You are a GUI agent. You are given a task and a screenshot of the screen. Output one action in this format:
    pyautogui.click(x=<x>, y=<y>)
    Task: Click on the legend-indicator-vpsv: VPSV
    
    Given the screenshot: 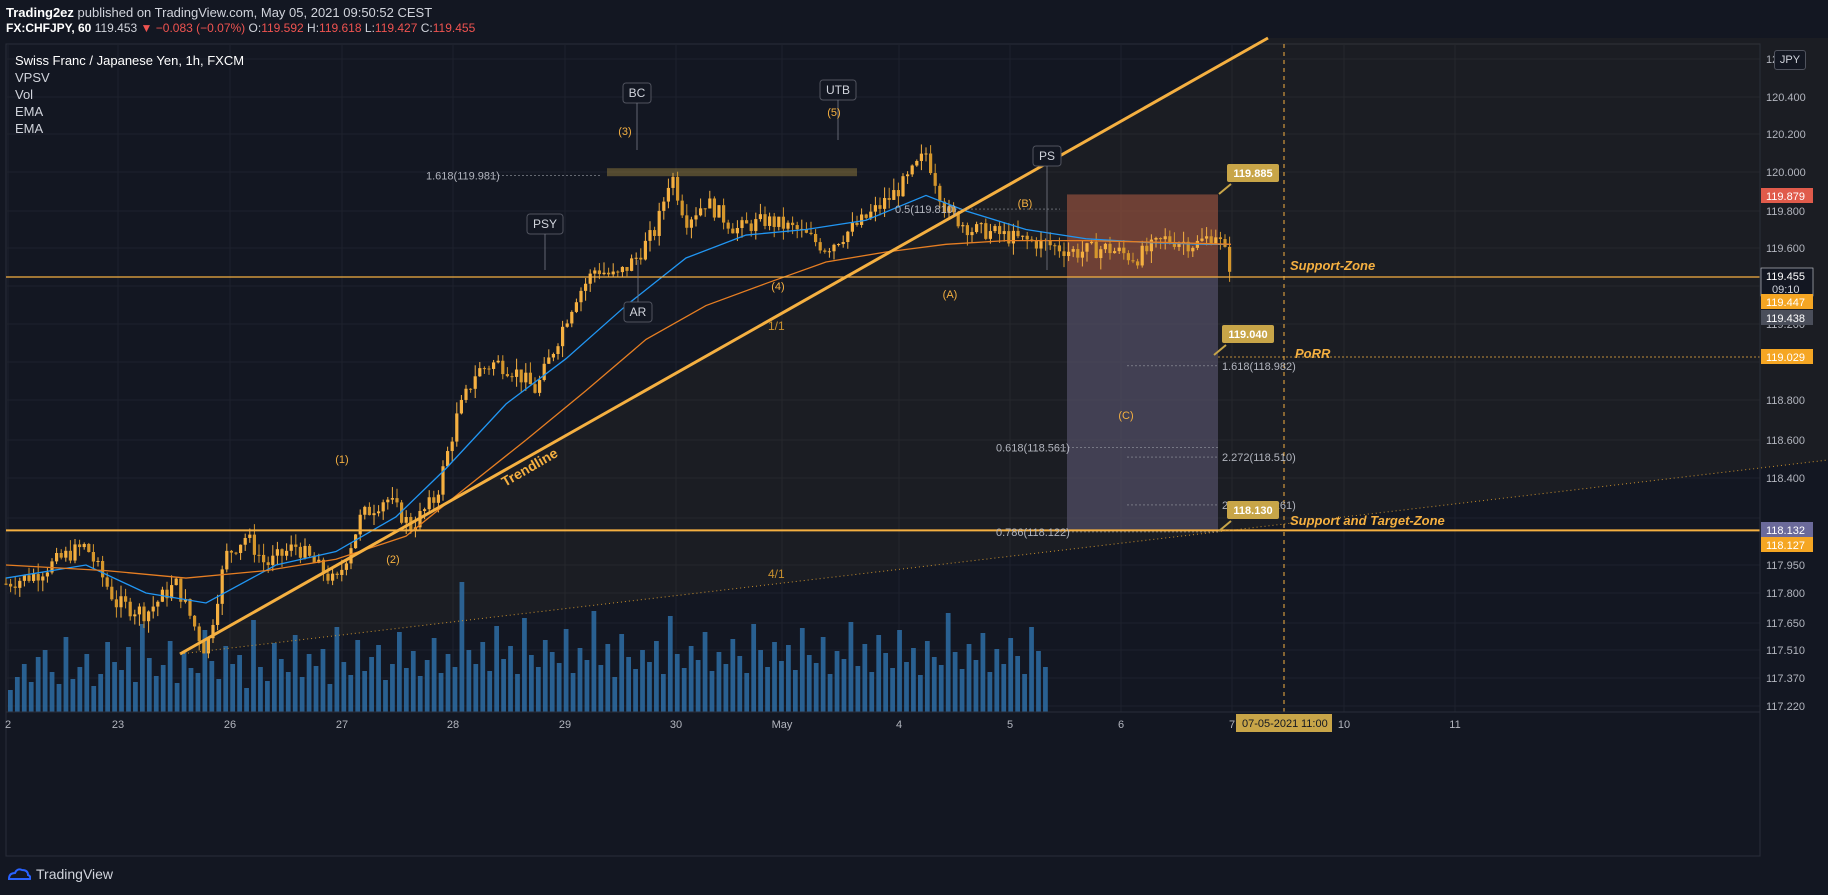 What is the action you would take?
    pyautogui.click(x=32, y=77)
    